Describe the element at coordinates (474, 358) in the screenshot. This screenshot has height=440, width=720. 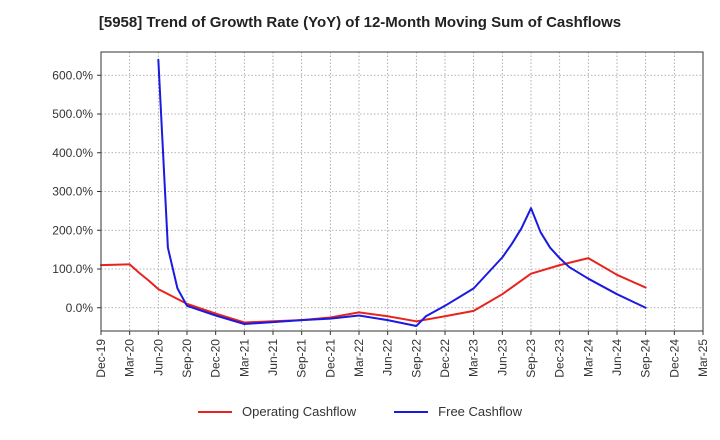
I see `x-tick-label: Mar-23` at that location.